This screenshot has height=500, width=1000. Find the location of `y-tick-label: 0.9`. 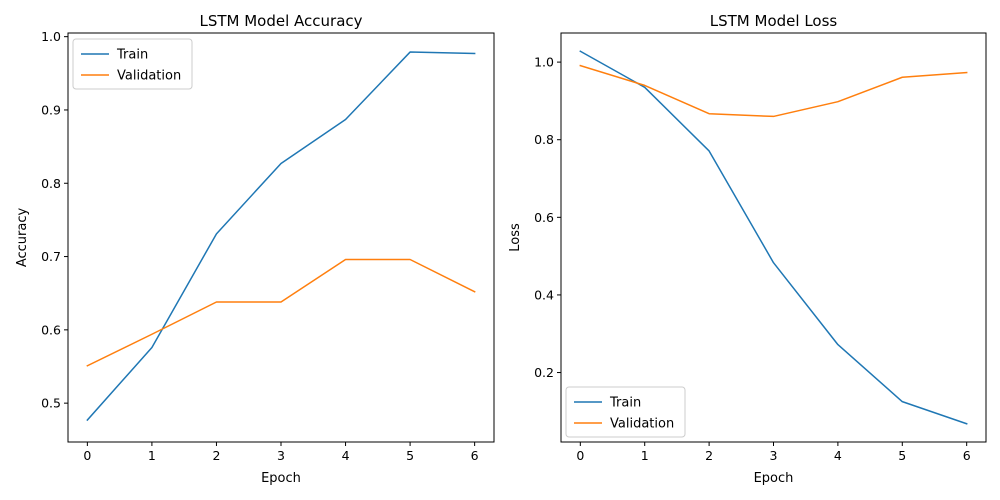

y-tick-label: 0.9 is located at coordinates (51, 109).